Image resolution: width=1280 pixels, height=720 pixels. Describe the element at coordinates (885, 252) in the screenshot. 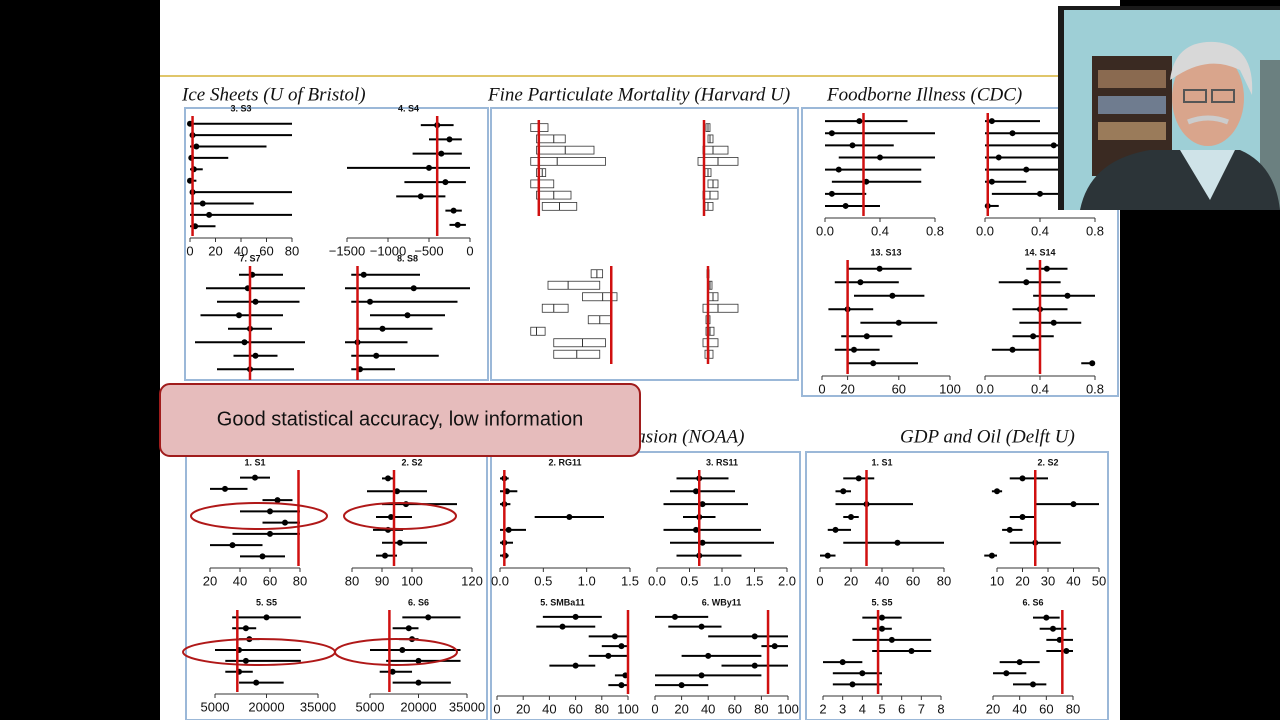

I see `plot-title: 13. S13` at that location.